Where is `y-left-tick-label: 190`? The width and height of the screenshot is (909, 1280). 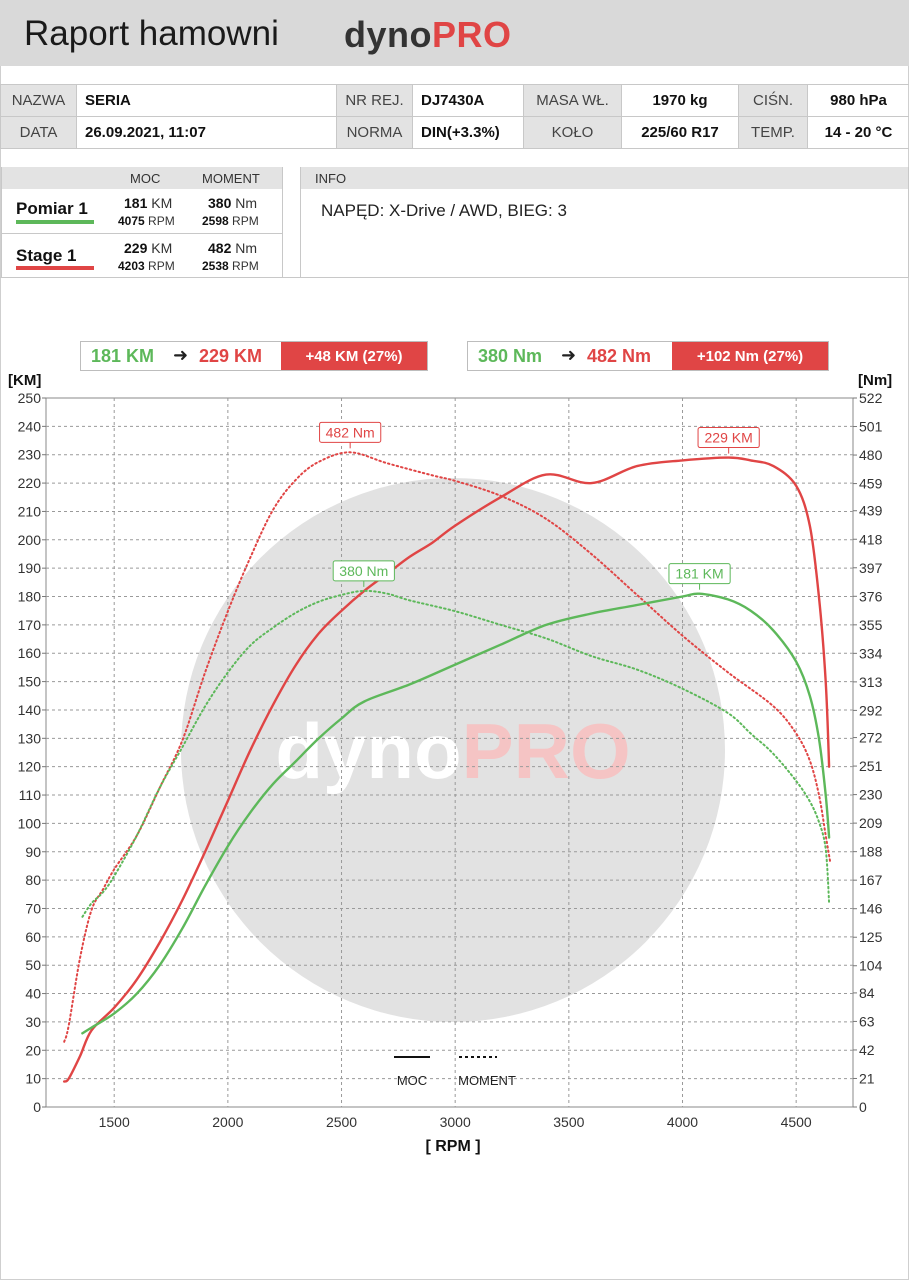 y-left-tick-label: 190 is located at coordinates (30, 568).